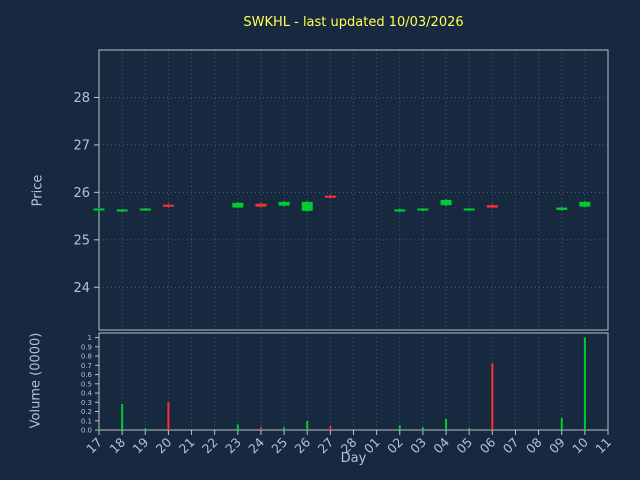 This screenshot has height=480, width=640. Describe the element at coordinates (90, 338) in the screenshot. I see `svg-text: 1` at that location.